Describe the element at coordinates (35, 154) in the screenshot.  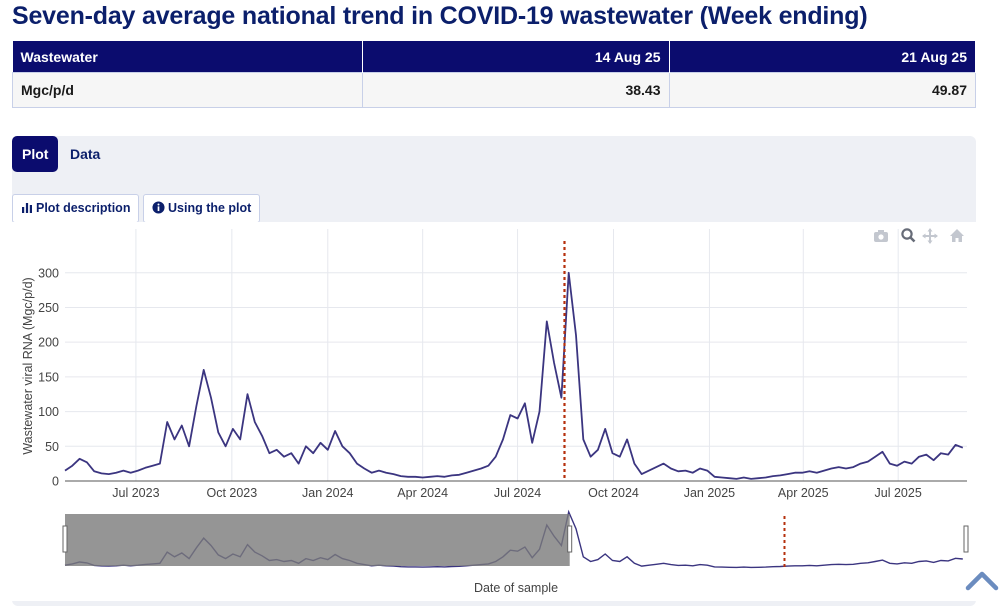
I see `tab-plot: Plot` at that location.